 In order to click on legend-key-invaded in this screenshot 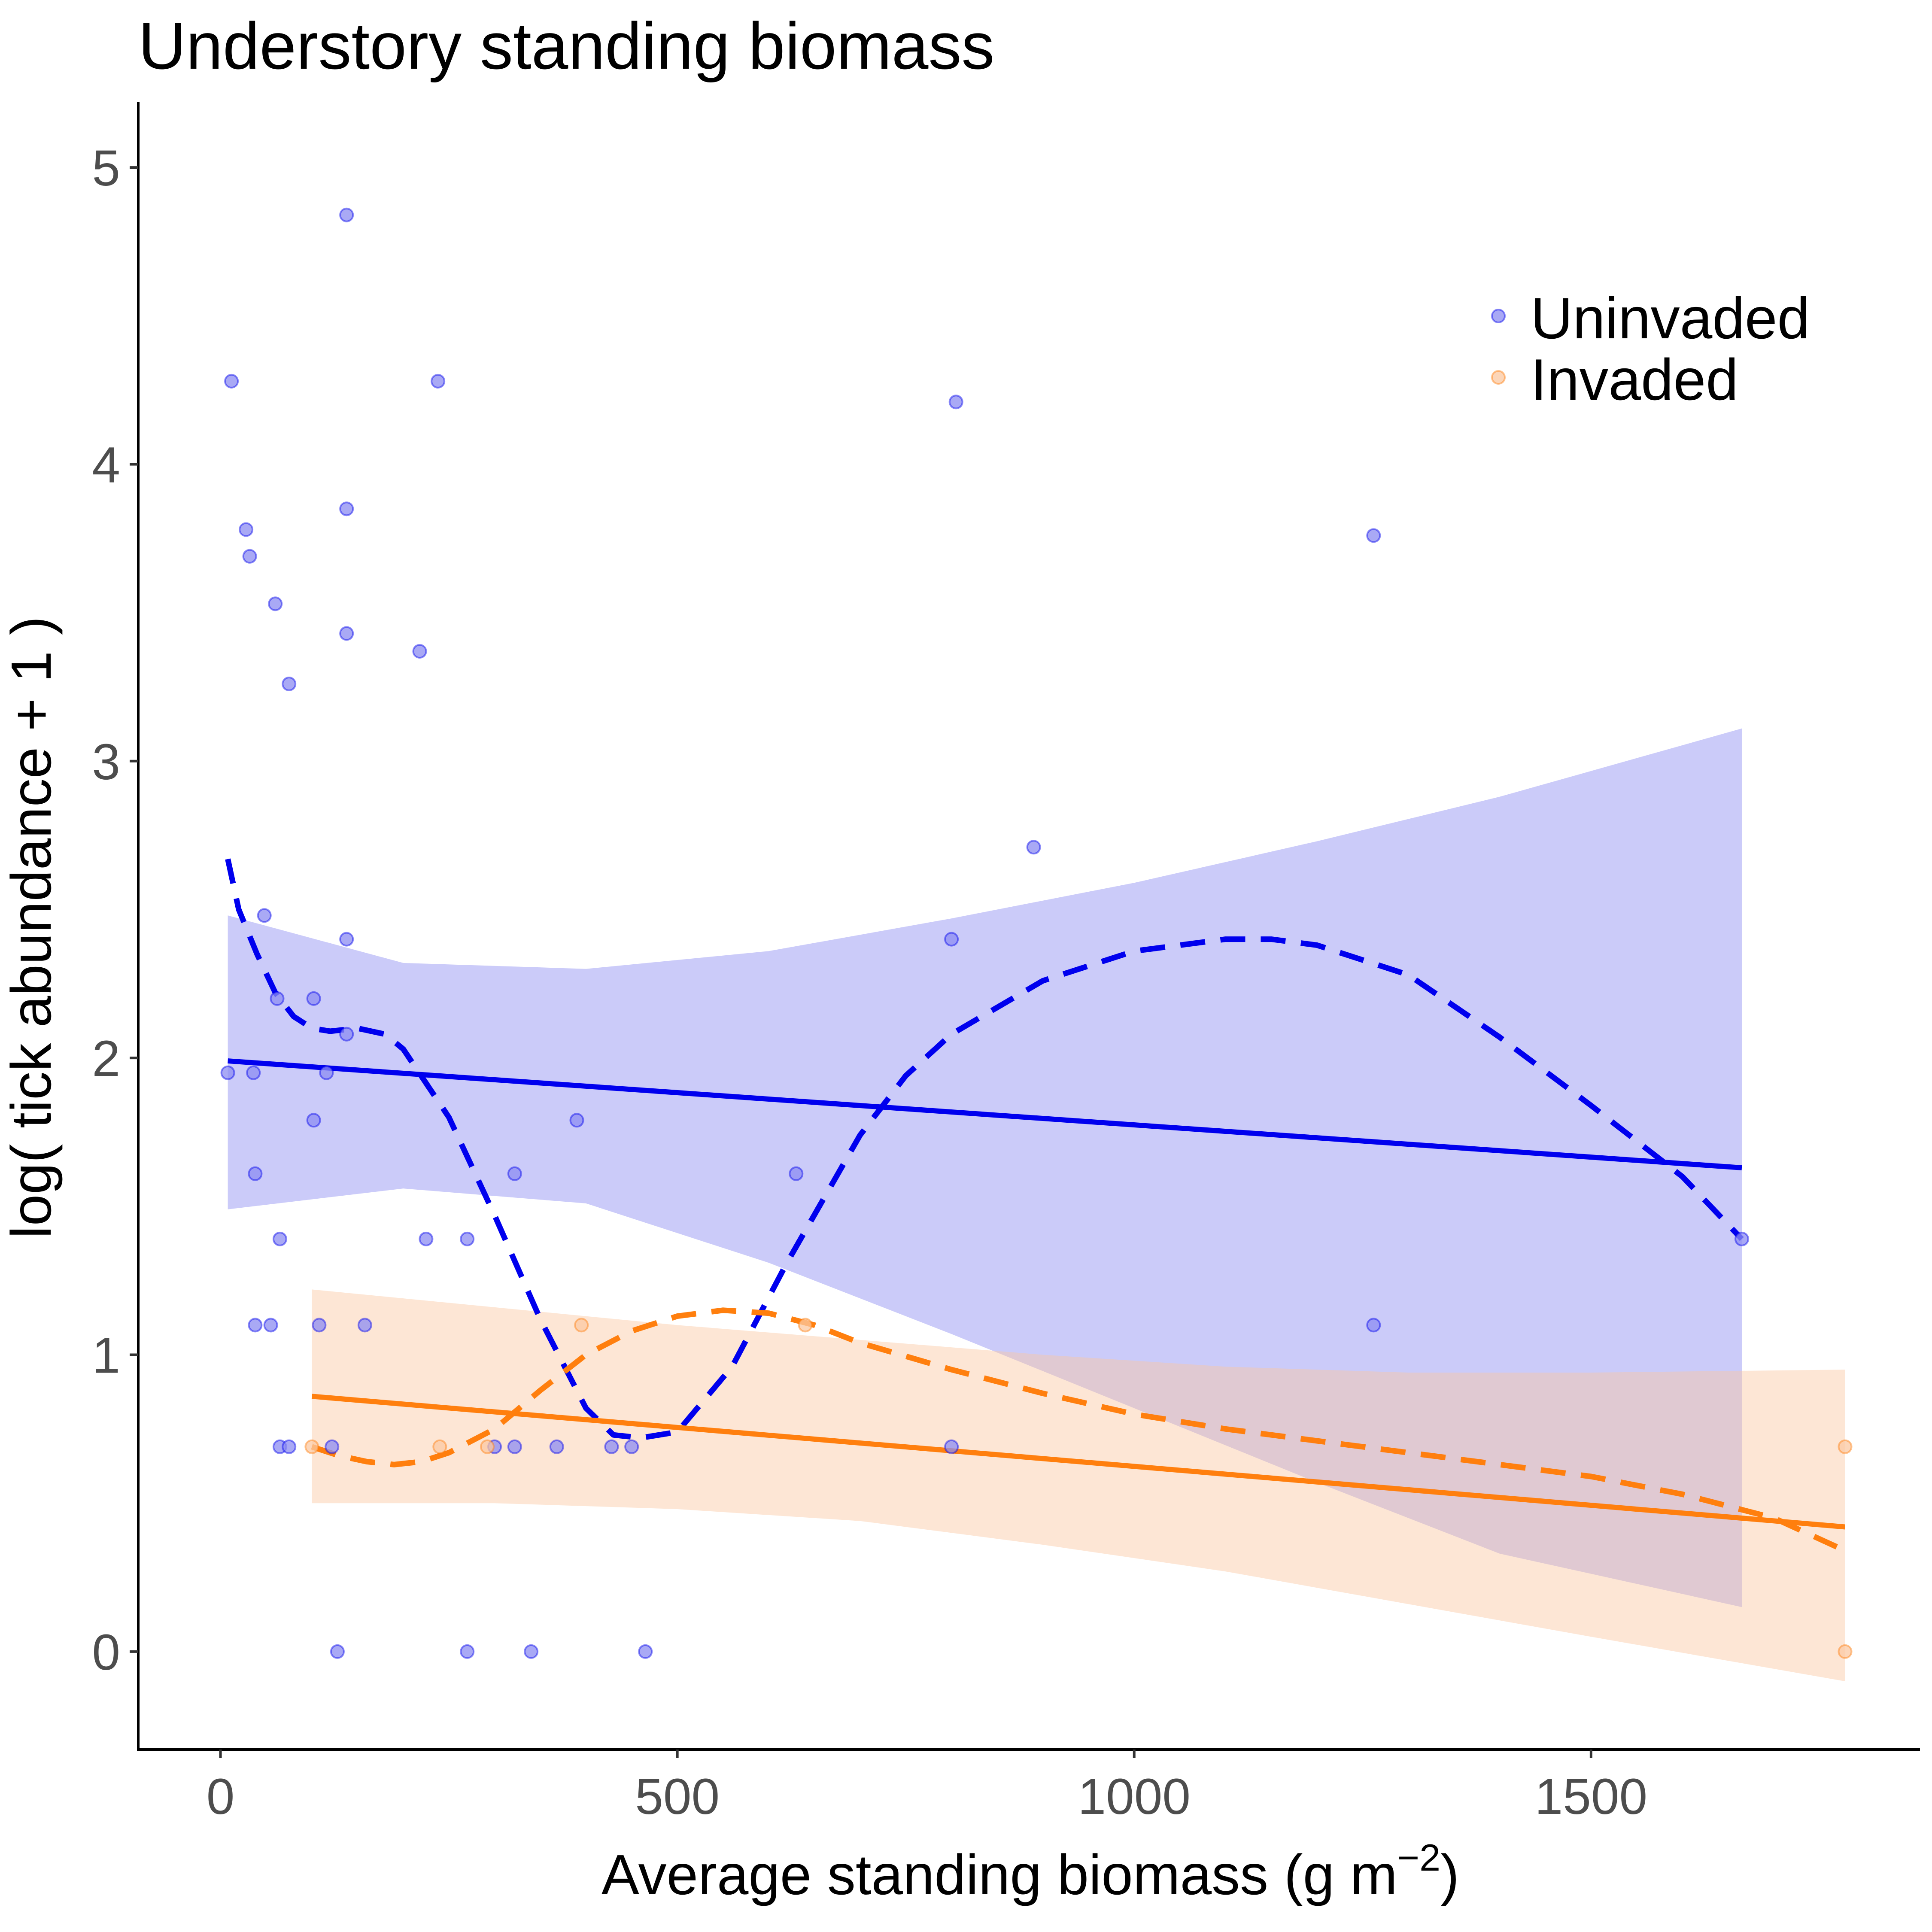, I will do `click(1499, 377)`.